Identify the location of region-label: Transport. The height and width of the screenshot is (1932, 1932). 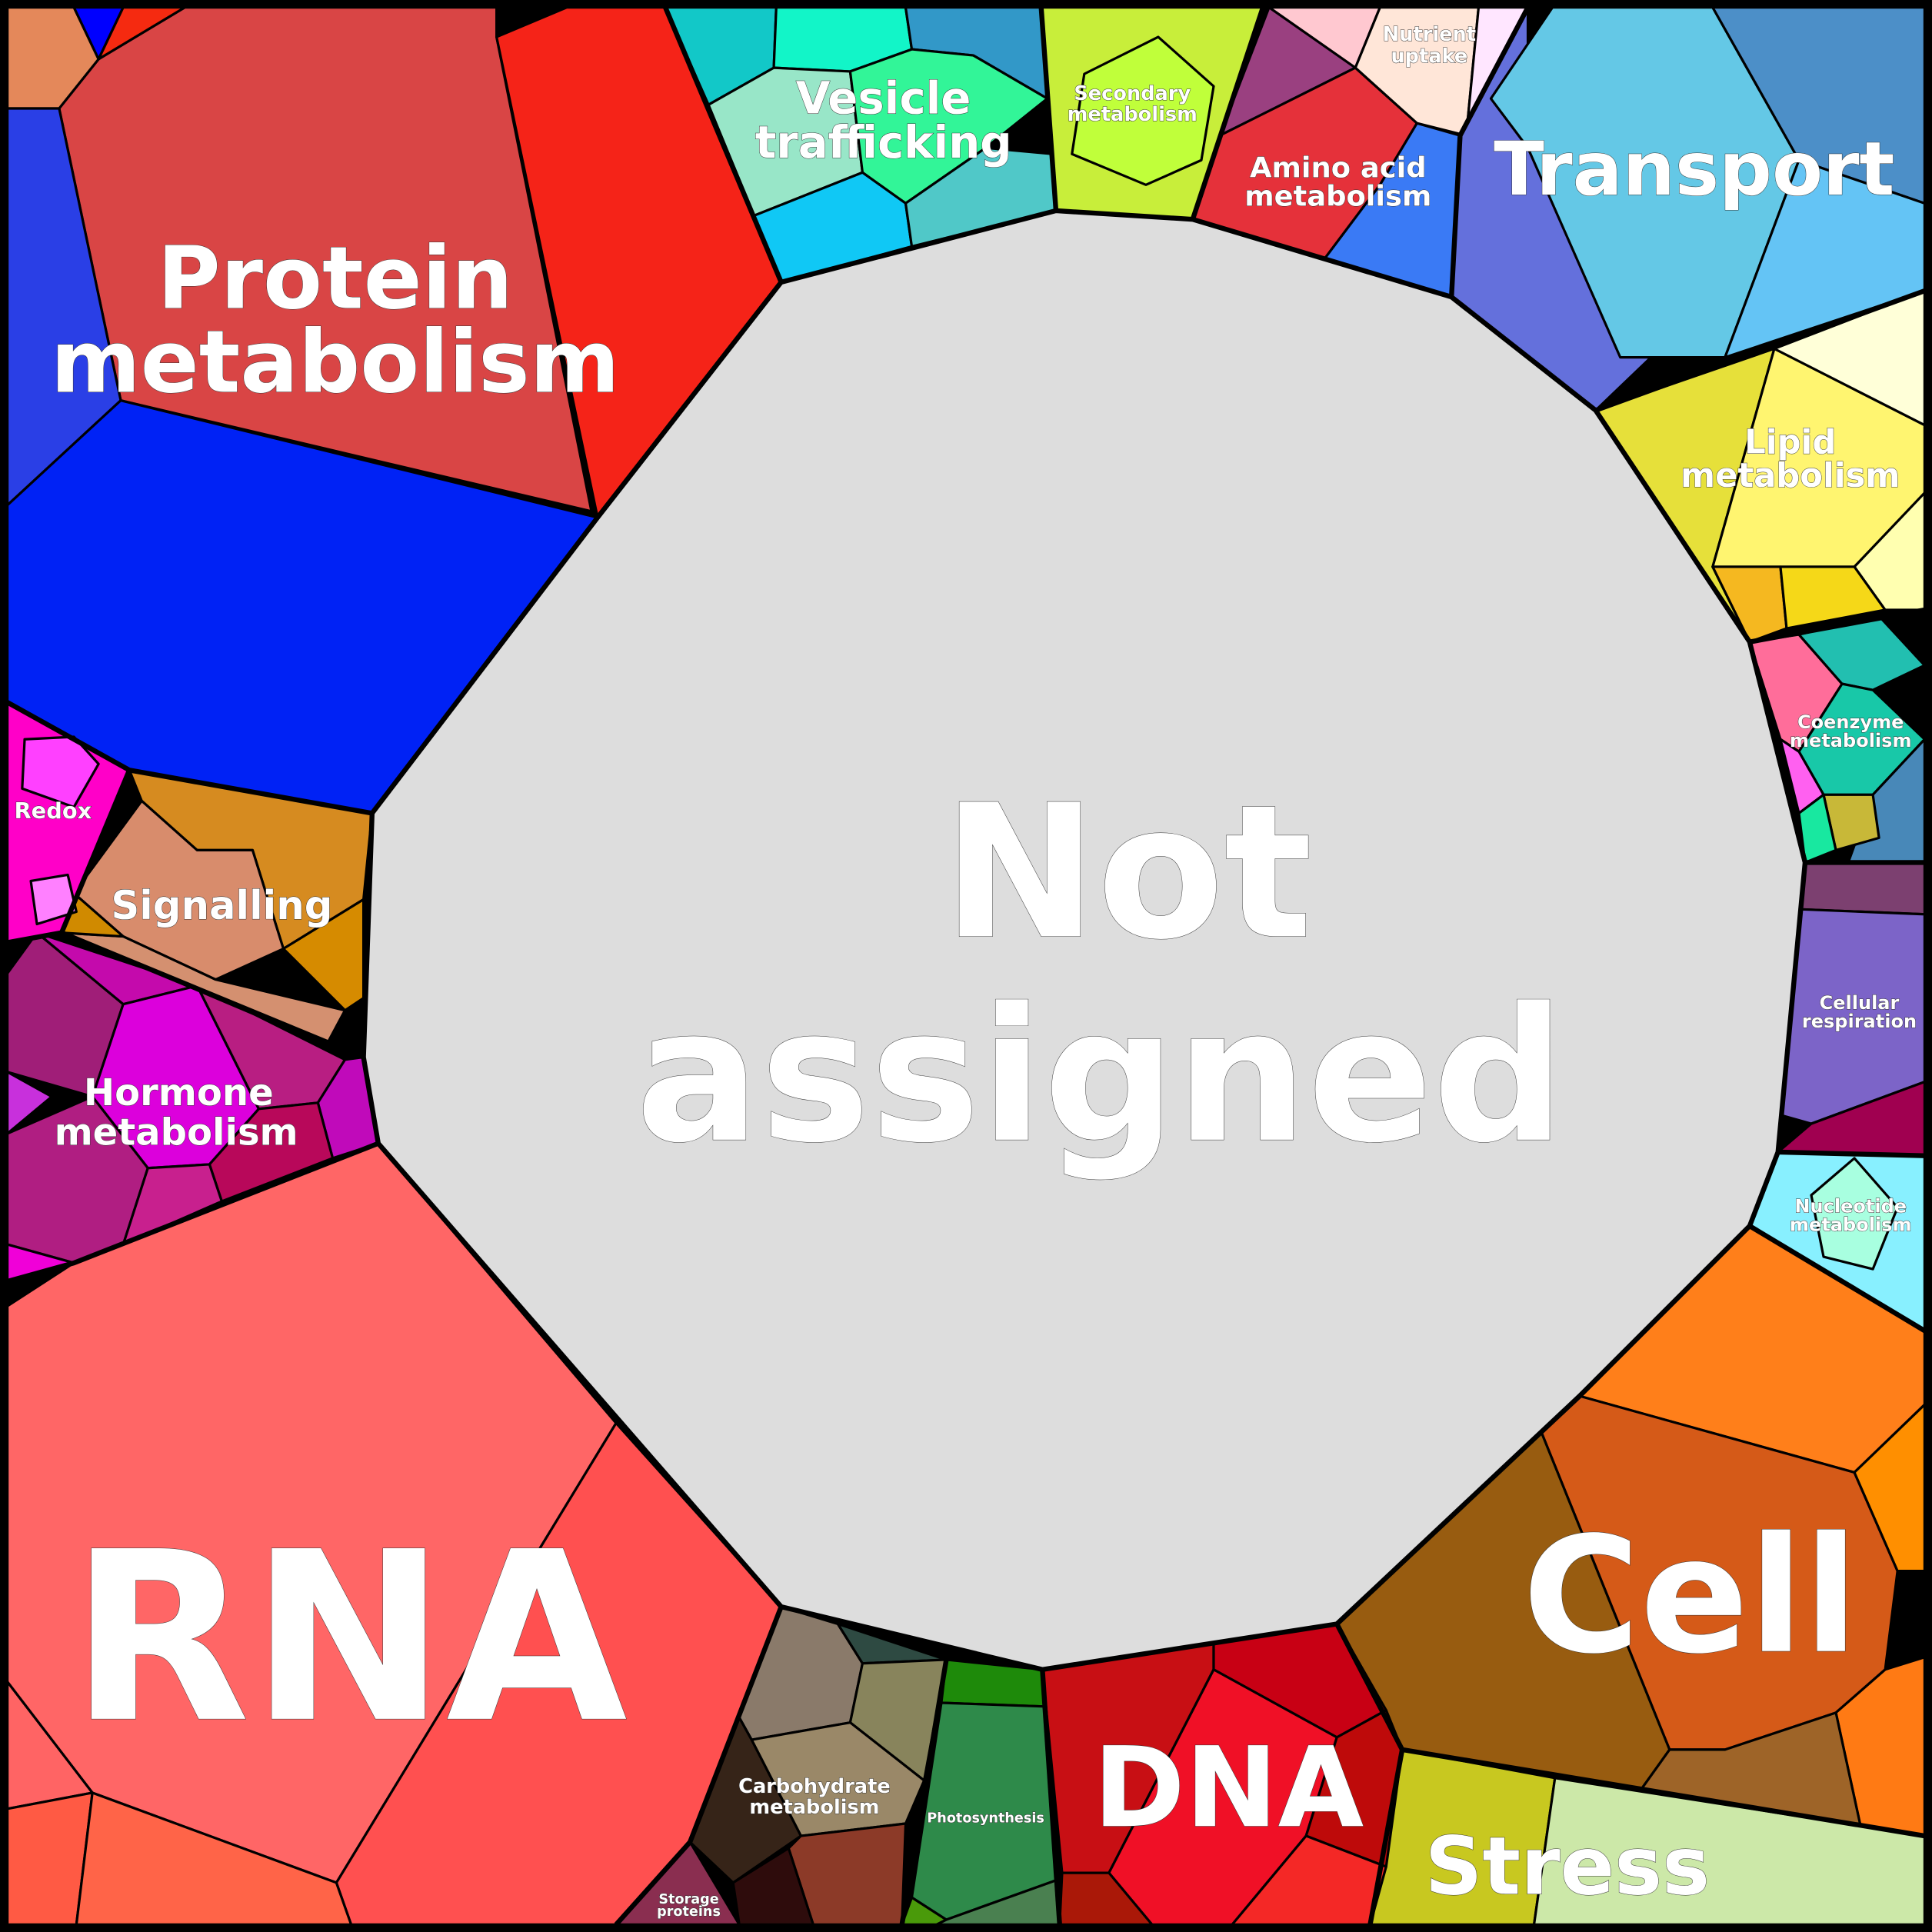
(1694, 169).